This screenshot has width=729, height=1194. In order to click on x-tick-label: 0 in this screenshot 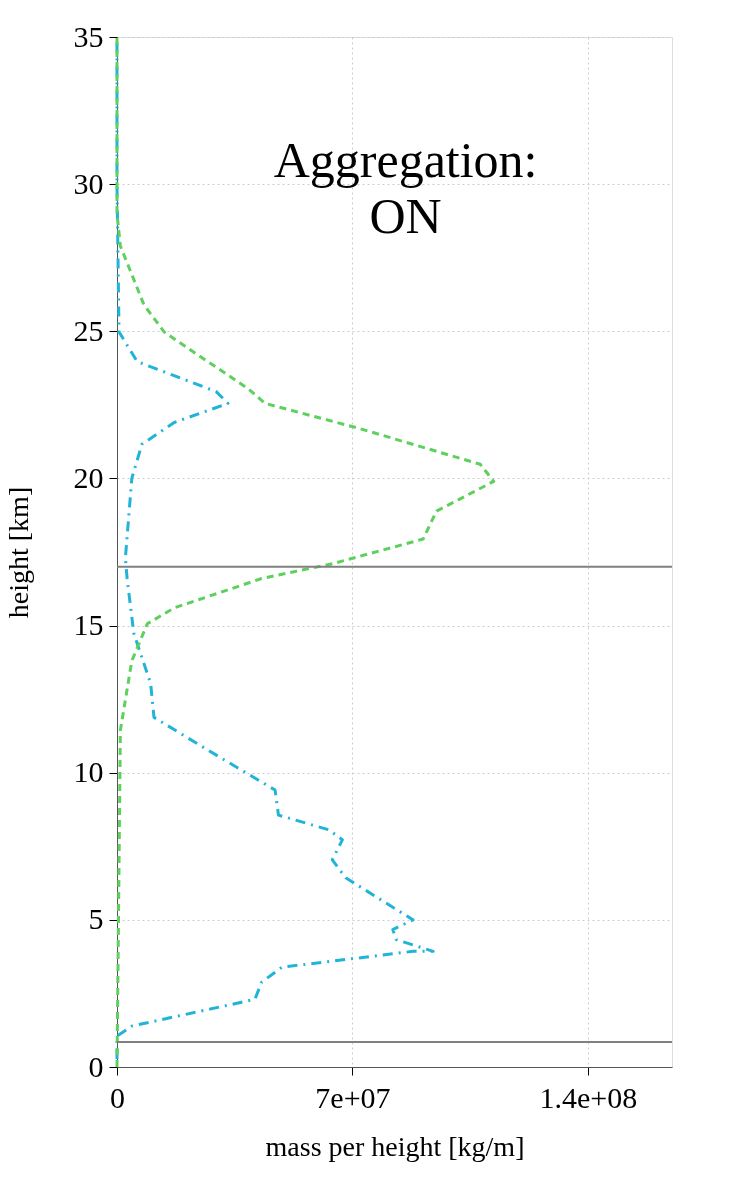, I will do `click(117, 1097)`.